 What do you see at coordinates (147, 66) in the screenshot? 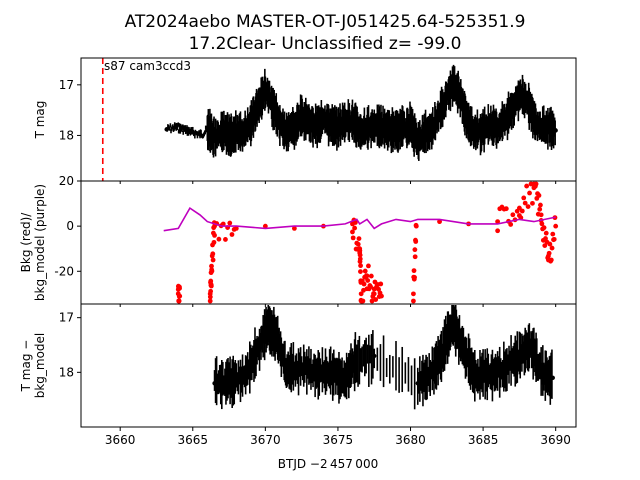
I see `sector-annotation: s87 cam3ccd3` at bounding box center [147, 66].